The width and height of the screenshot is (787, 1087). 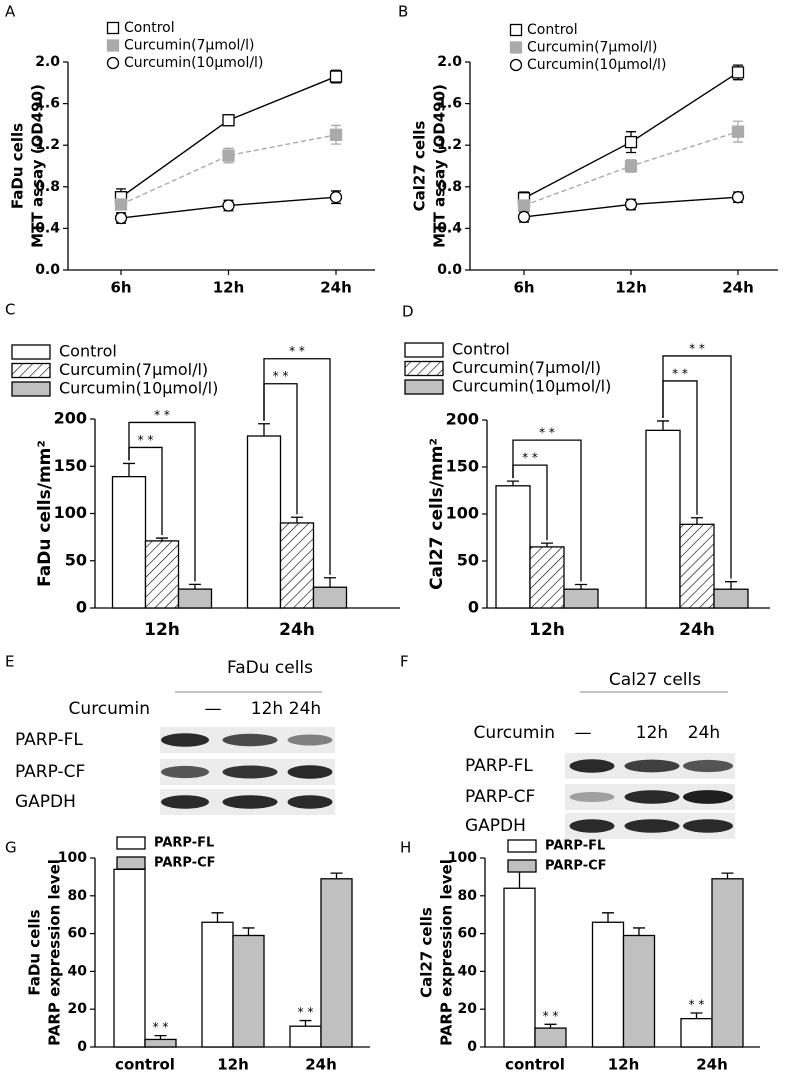 I want to click on y-tick-label: 200, so click(x=462, y=419).